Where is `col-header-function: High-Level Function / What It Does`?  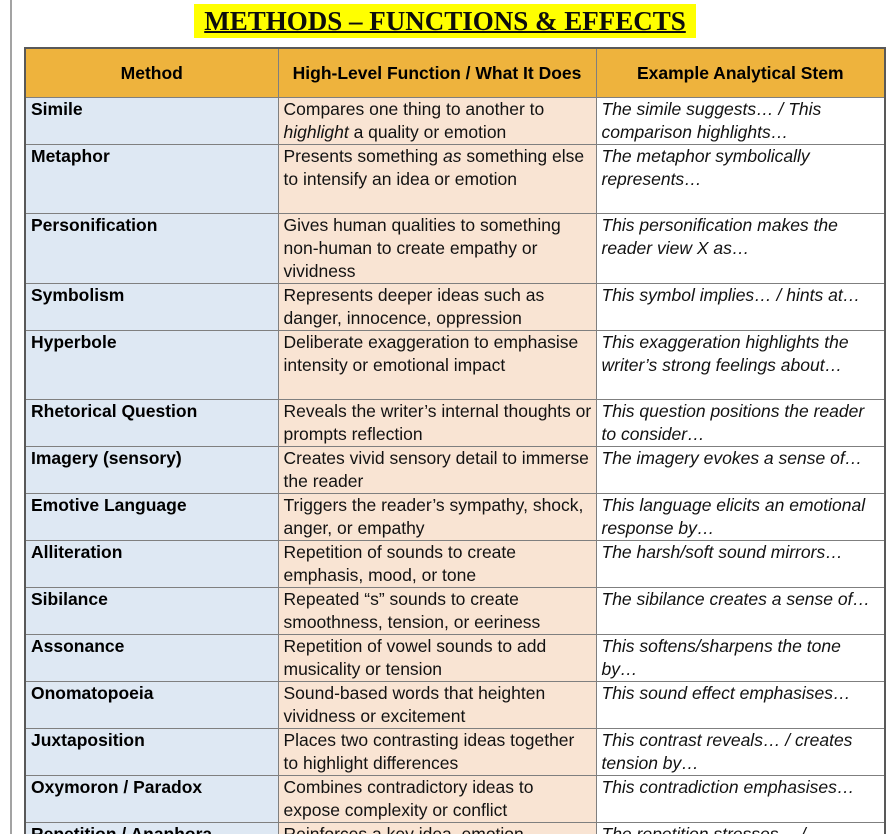
col-header-function: High-Level Function / What It Does is located at coordinates (437, 72).